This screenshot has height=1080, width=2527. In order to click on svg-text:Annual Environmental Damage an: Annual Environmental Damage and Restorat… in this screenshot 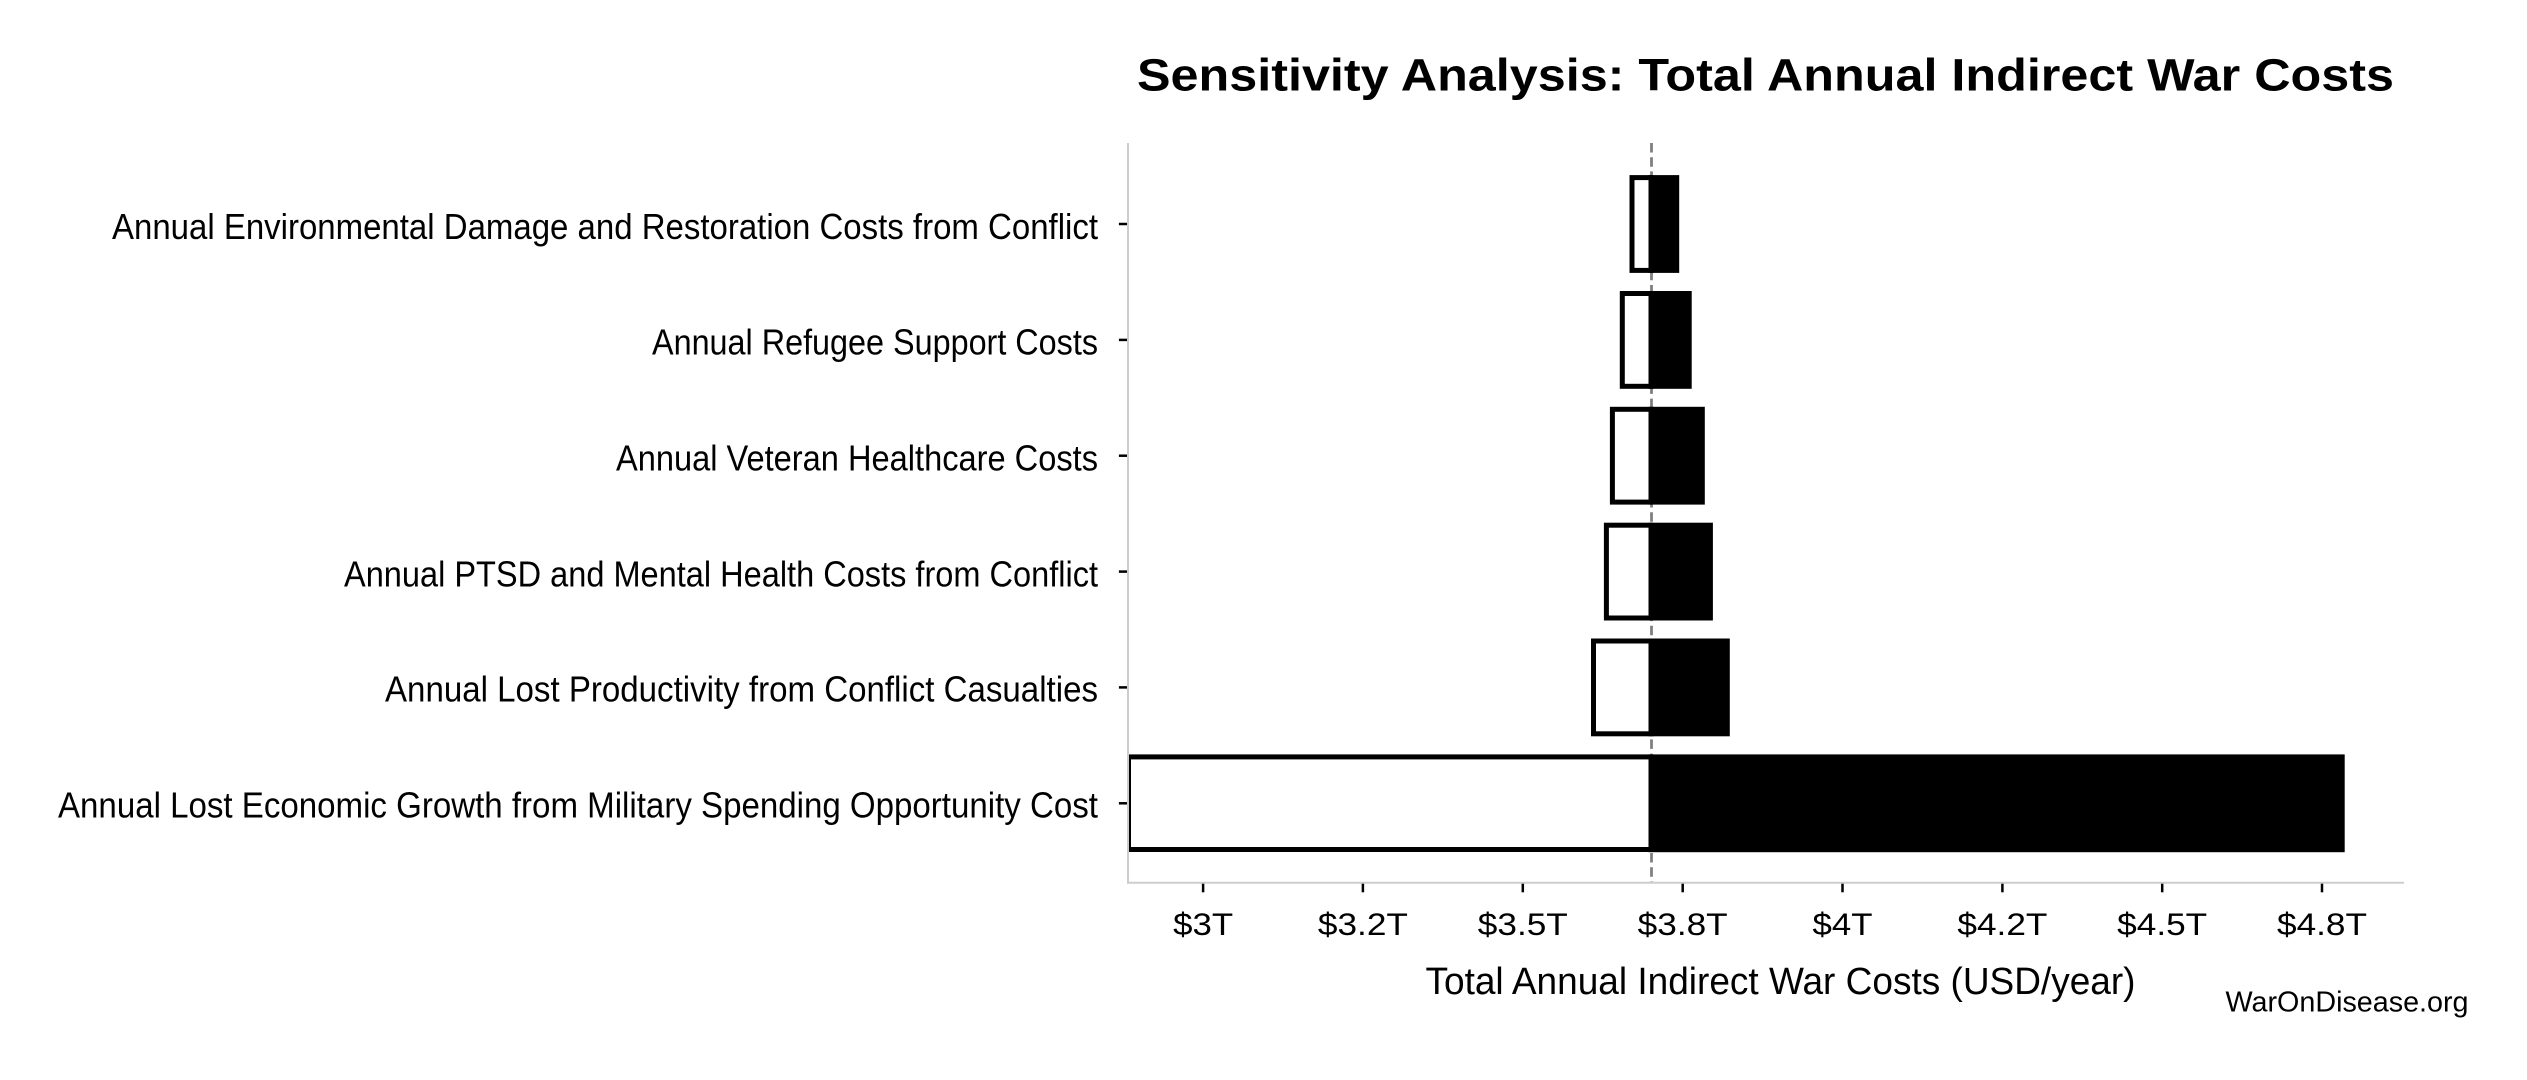, I will do `click(605, 226)`.